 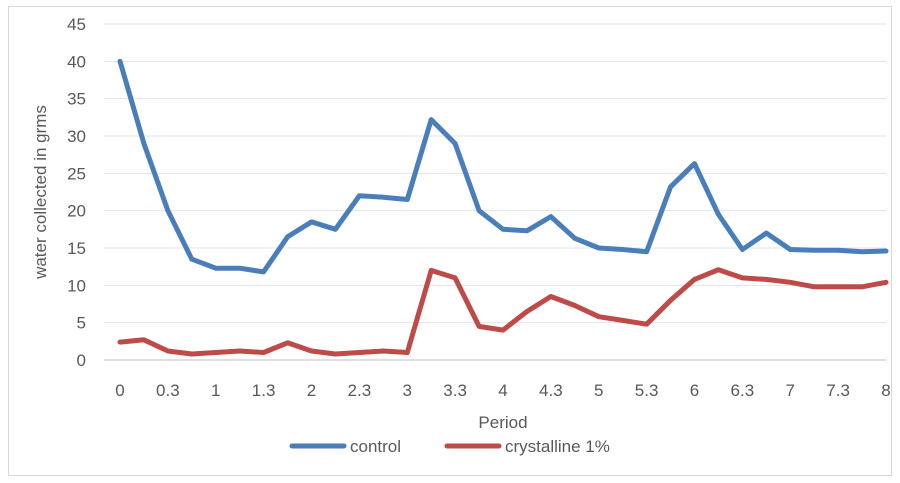 I want to click on x-tick-label: 1.3, so click(x=264, y=390).